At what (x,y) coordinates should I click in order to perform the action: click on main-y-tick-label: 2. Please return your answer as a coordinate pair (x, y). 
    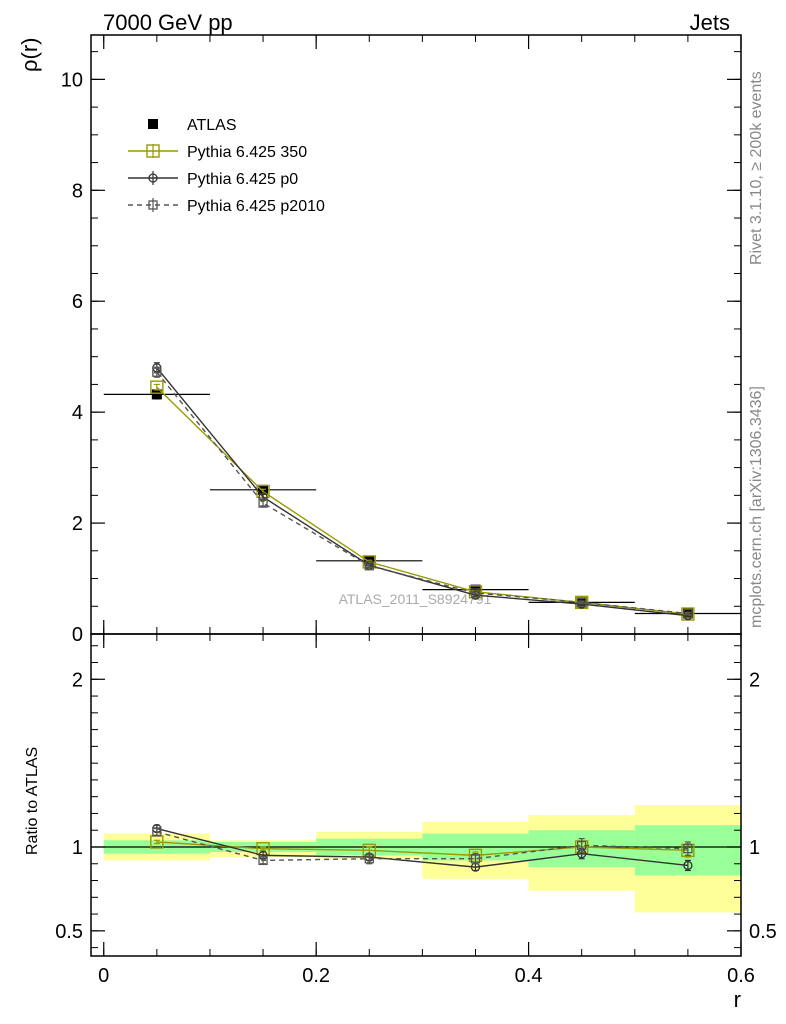
    Looking at the image, I should click on (77, 524).